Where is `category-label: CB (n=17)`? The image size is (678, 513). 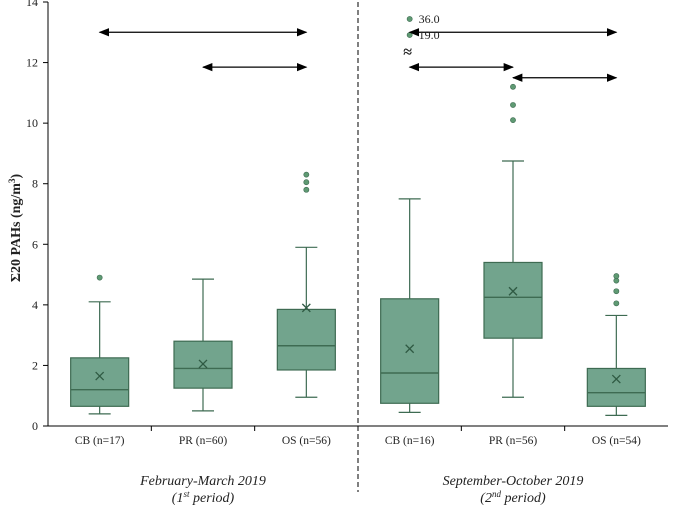 category-label: CB (n=17) is located at coordinates (100, 441).